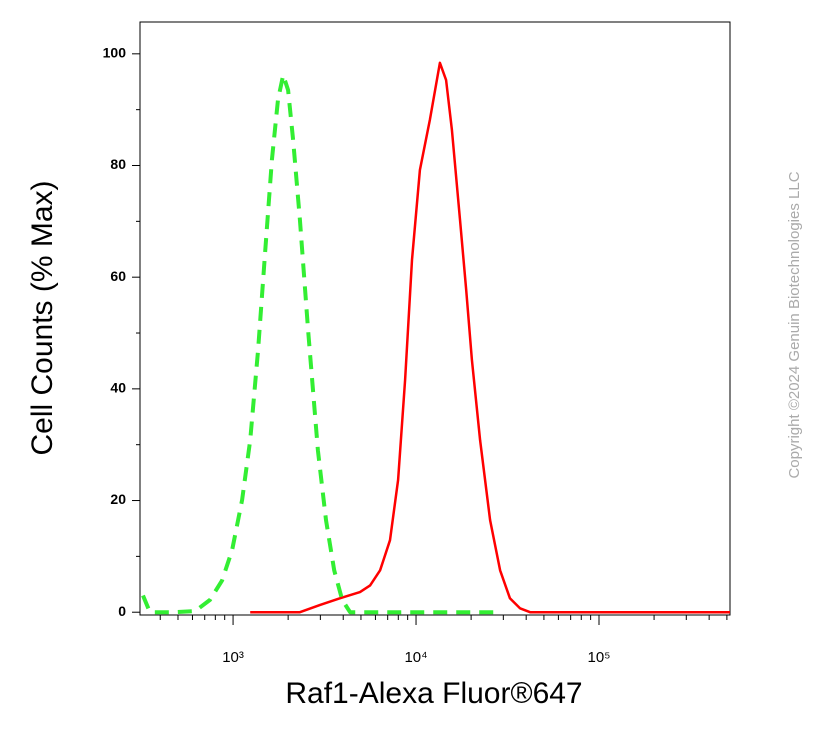 Image resolution: width=821 pixels, height=735 pixels. What do you see at coordinates (599, 657) in the screenshot?
I see `x-tick-label: 10⁵` at bounding box center [599, 657].